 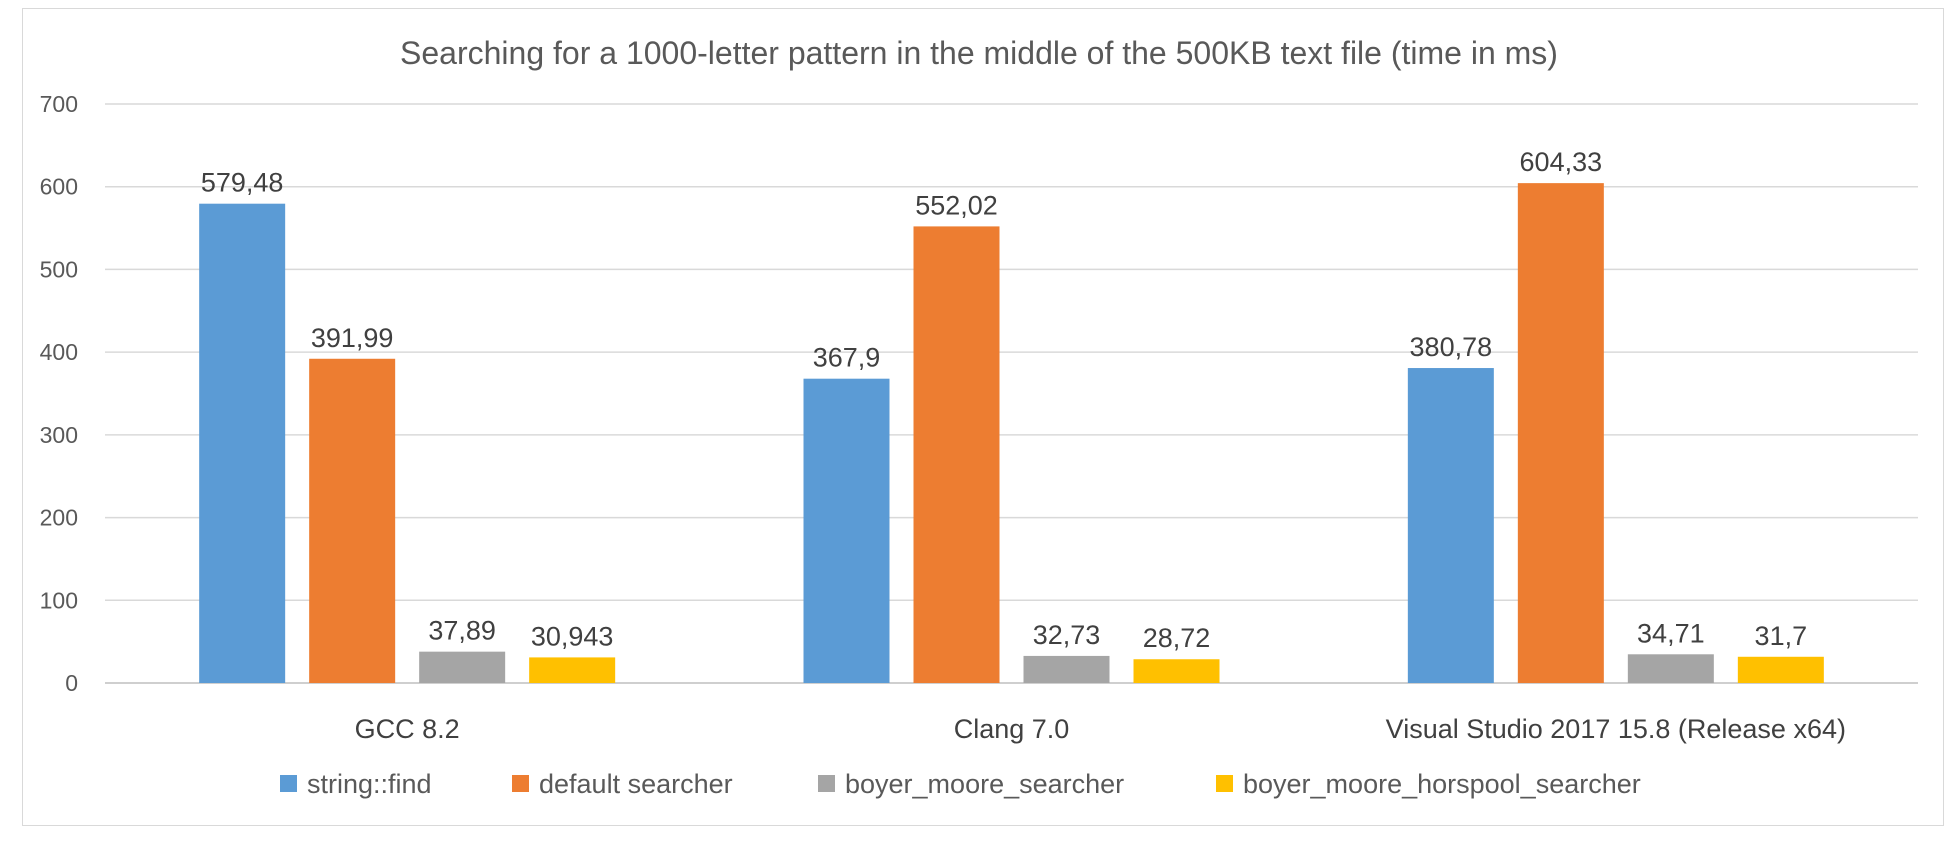 I want to click on x-category-label: Clang 7.0, so click(x=1012, y=729).